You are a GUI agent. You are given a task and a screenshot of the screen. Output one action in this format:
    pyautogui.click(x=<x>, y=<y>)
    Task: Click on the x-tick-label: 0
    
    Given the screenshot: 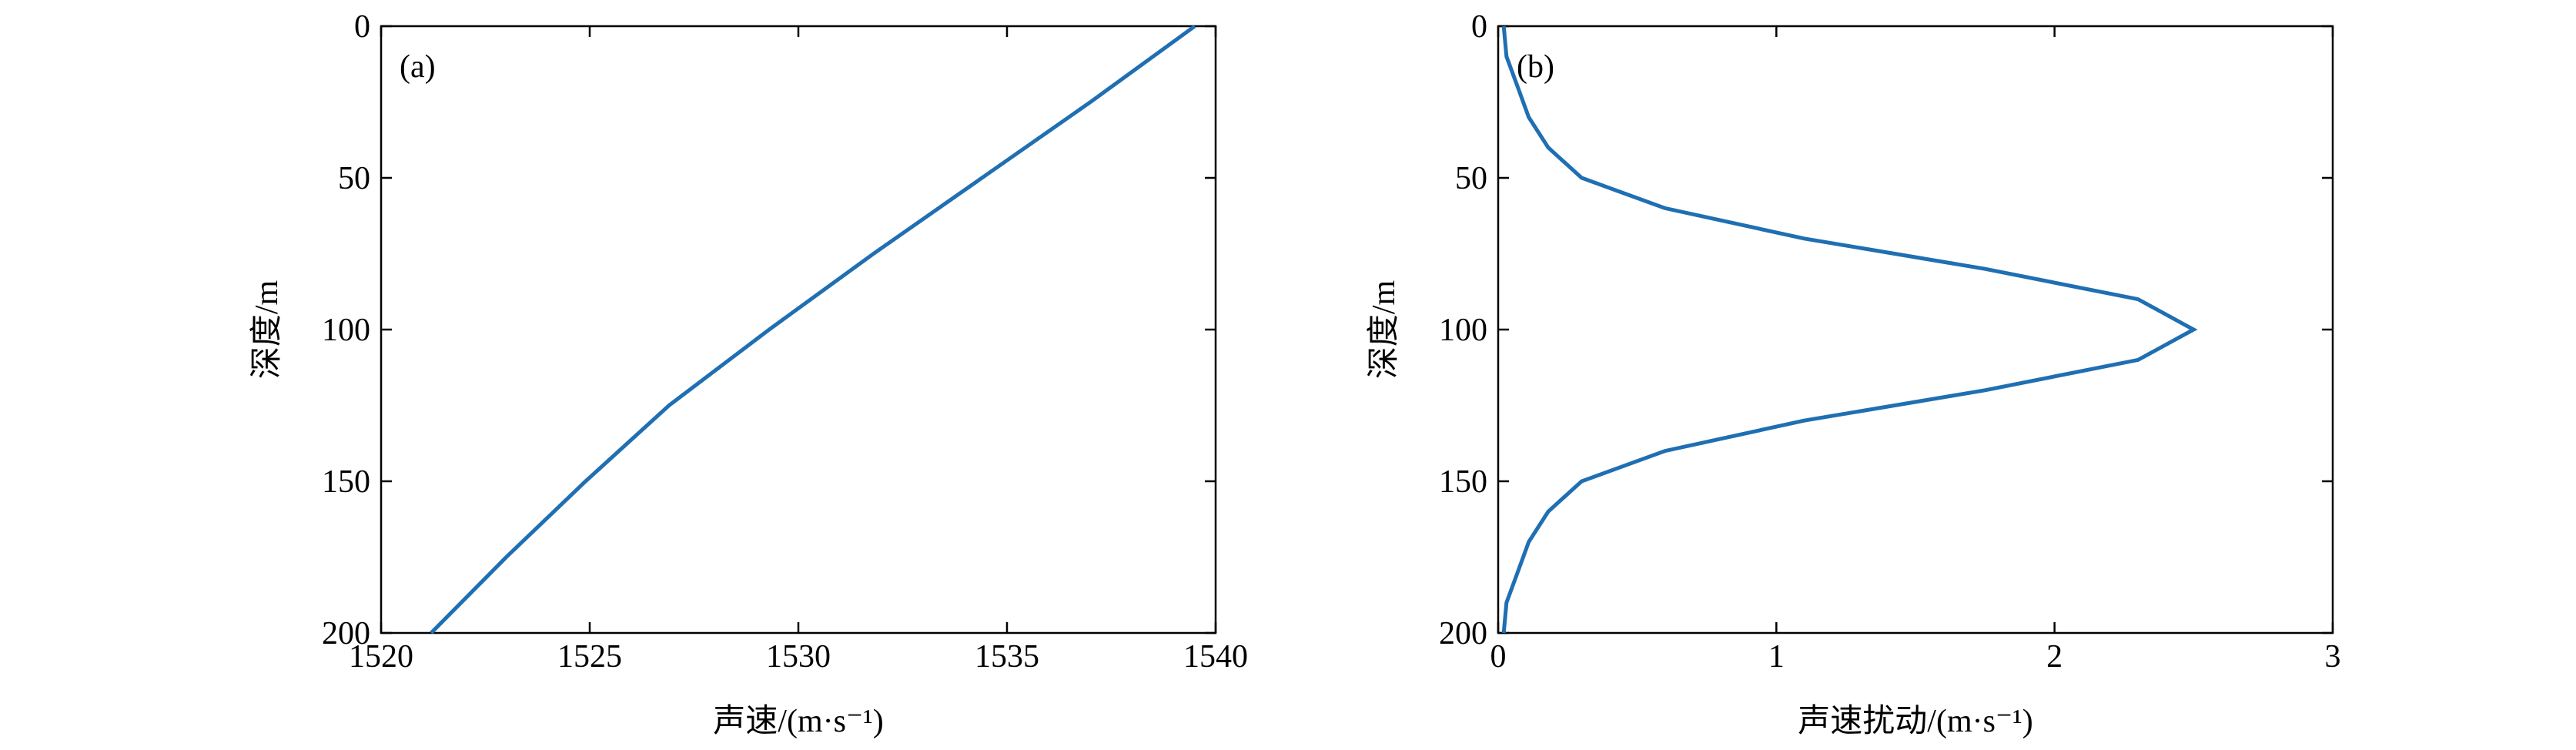 What is the action you would take?
    pyautogui.click(x=1498, y=657)
    